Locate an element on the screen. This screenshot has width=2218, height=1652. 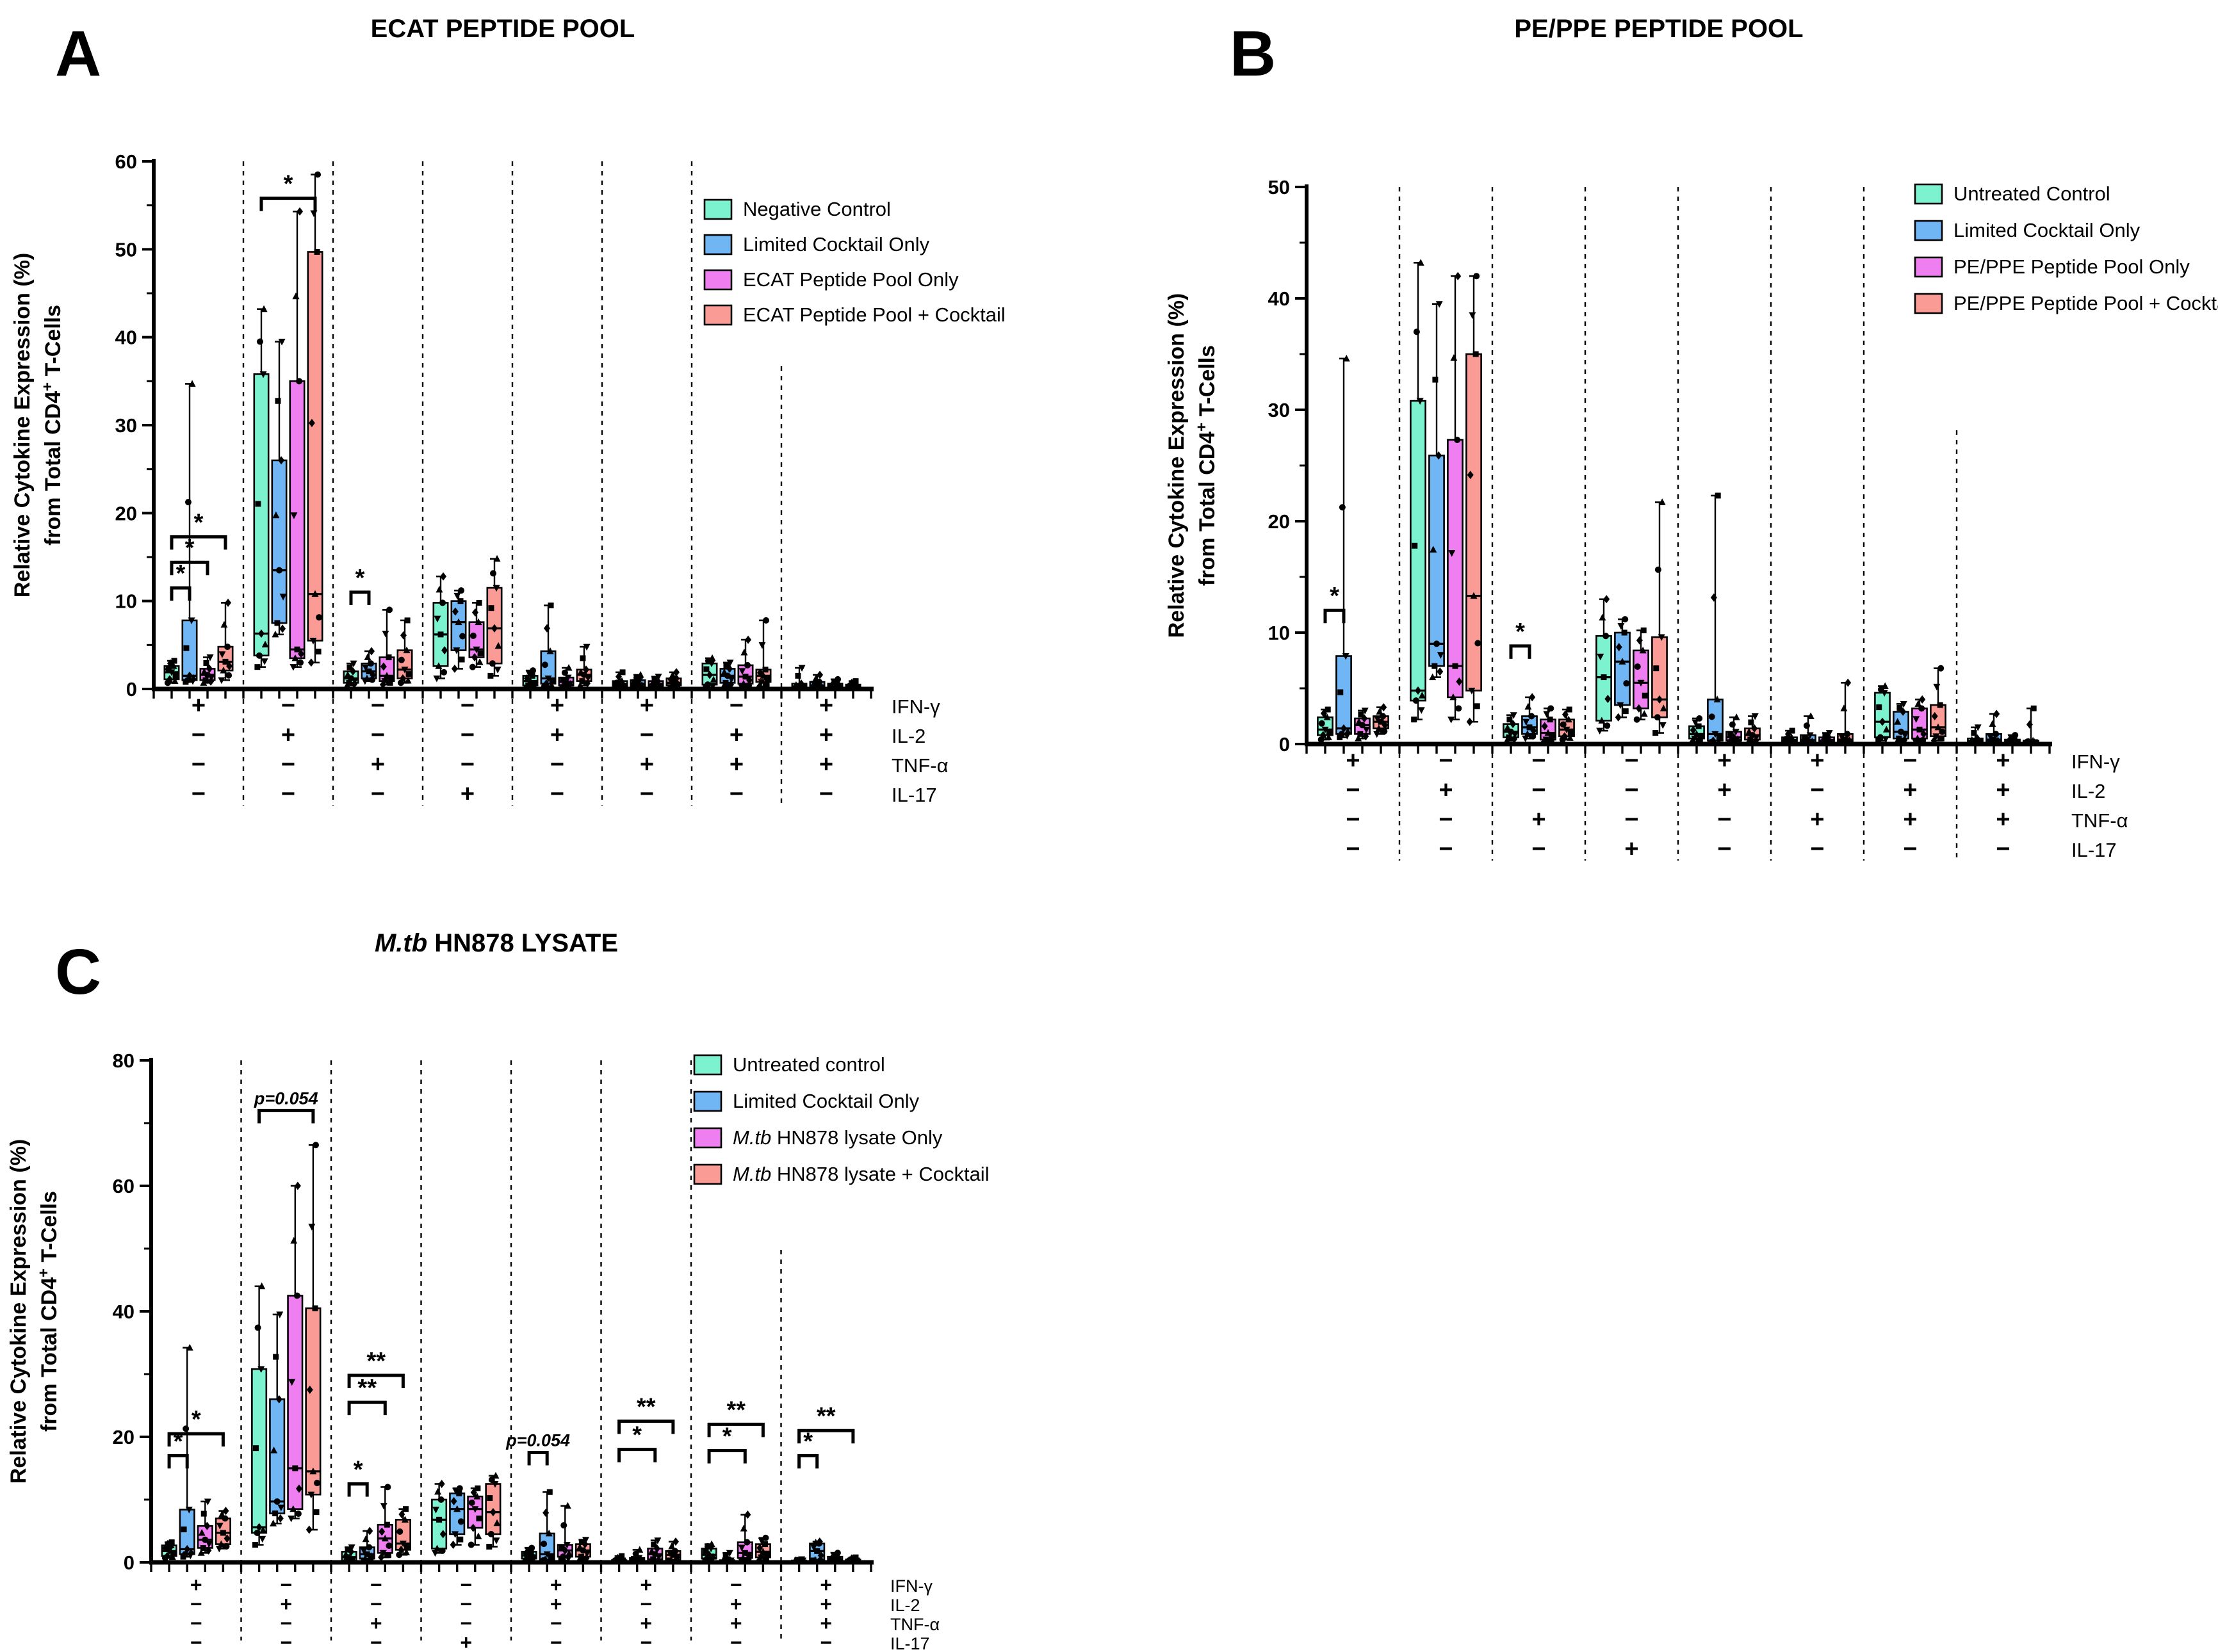
legend-label: Untreated Control is located at coordinates (2031, 194).